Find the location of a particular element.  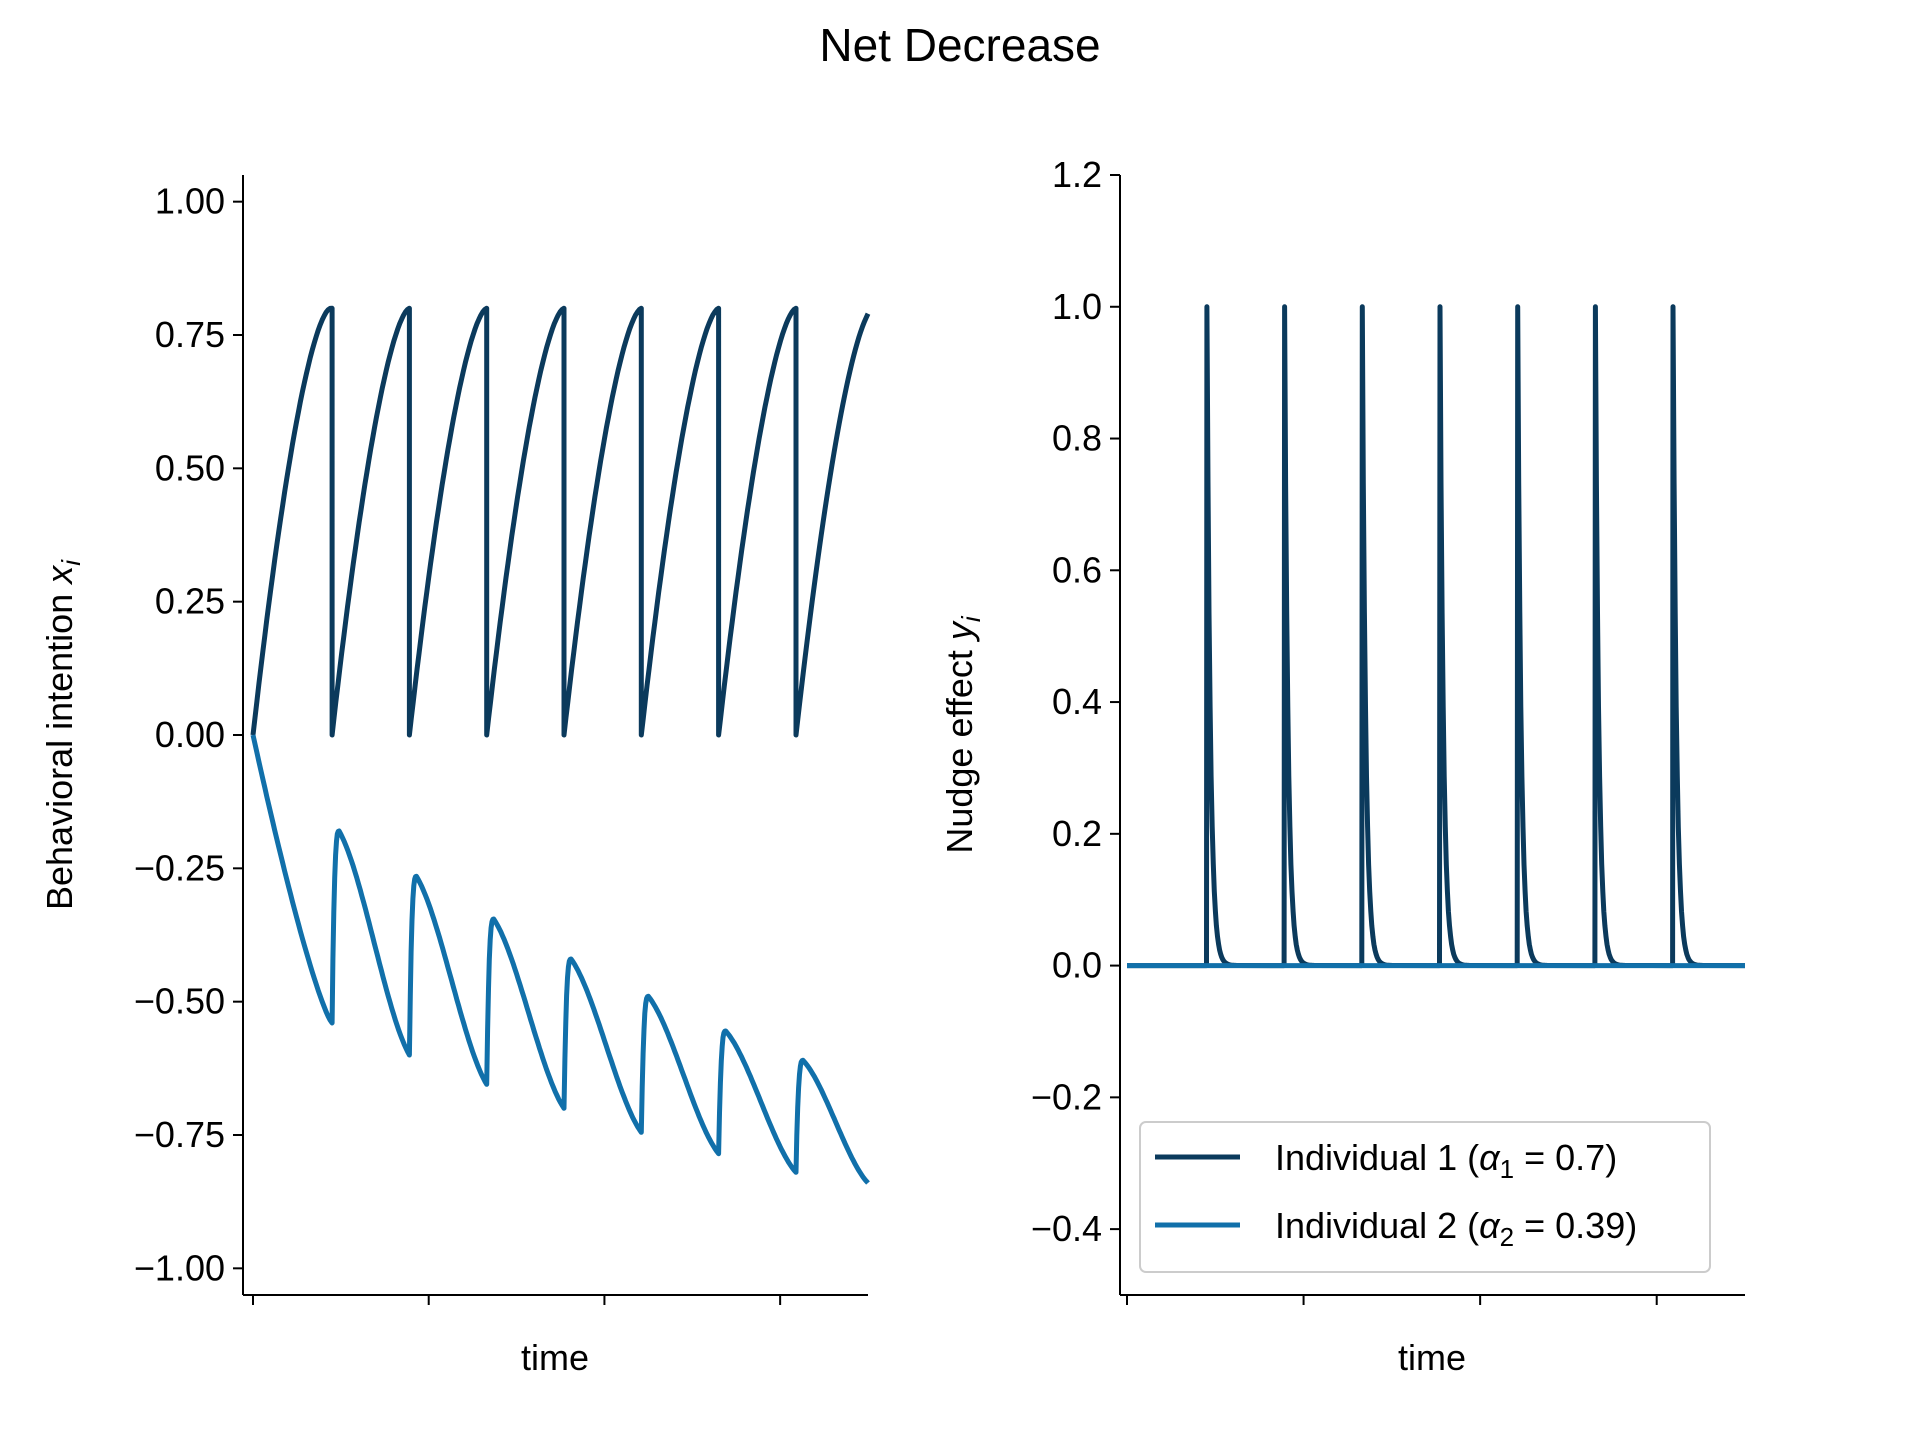

left-y-tick-label: 0.50 is located at coordinates (190, 467).